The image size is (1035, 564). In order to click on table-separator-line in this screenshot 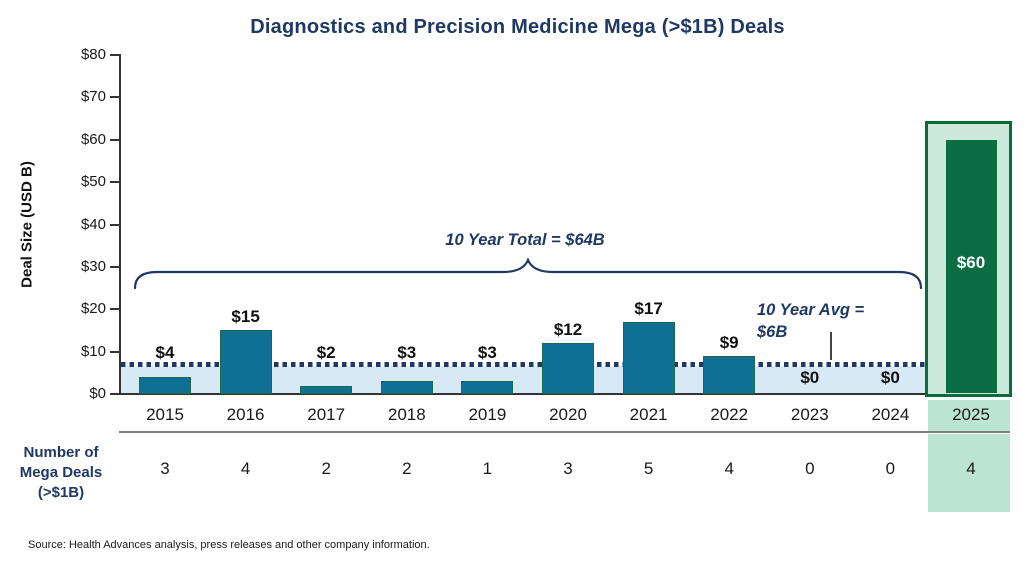, I will do `click(564, 432)`.